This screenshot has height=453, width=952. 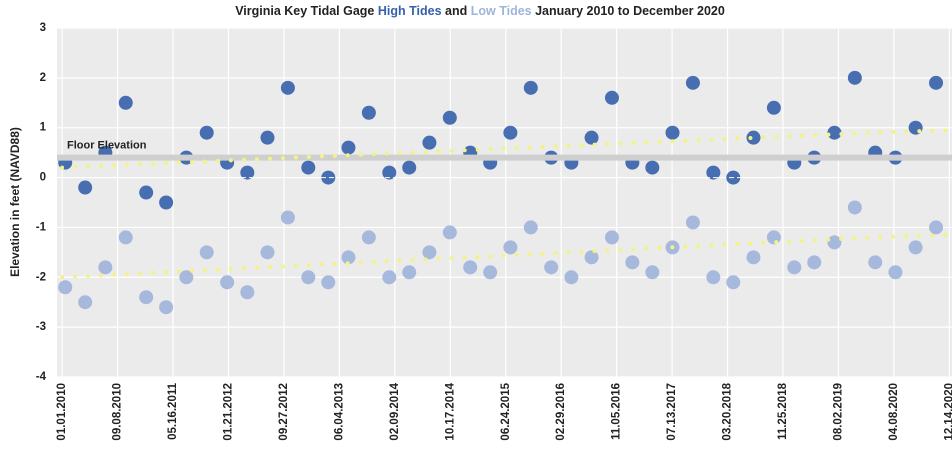 What do you see at coordinates (41, 277) in the screenshot?
I see `y-tick-label: -2` at bounding box center [41, 277].